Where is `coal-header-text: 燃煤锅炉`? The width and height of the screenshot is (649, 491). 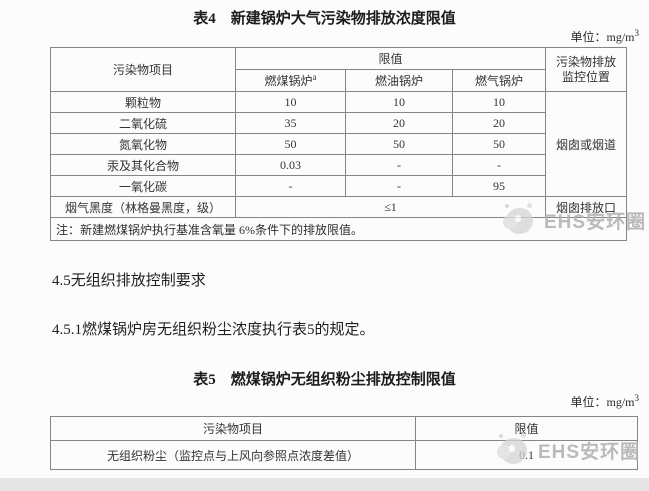
coal-header-text: 燃煤锅炉 is located at coordinates (288, 81).